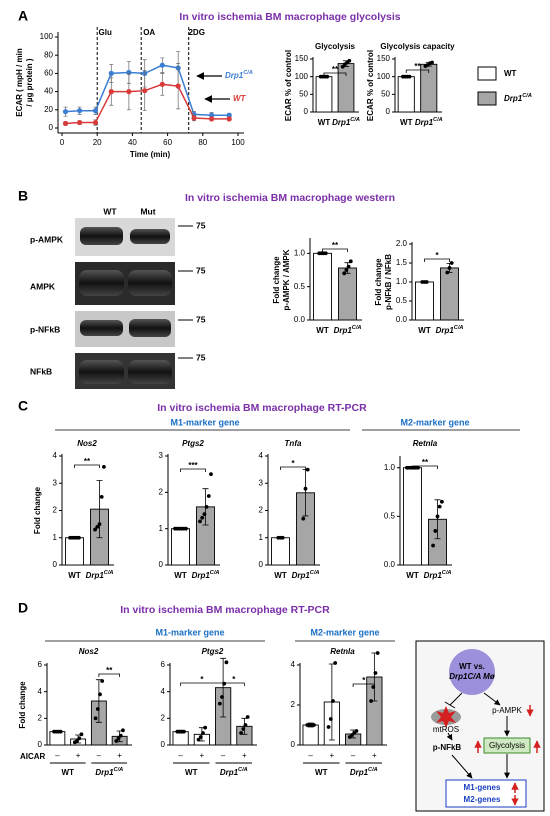 This screenshot has width=550, height=816. Describe the element at coordinates (147, 211) in the screenshot. I see `blot-column: Mut` at that location.